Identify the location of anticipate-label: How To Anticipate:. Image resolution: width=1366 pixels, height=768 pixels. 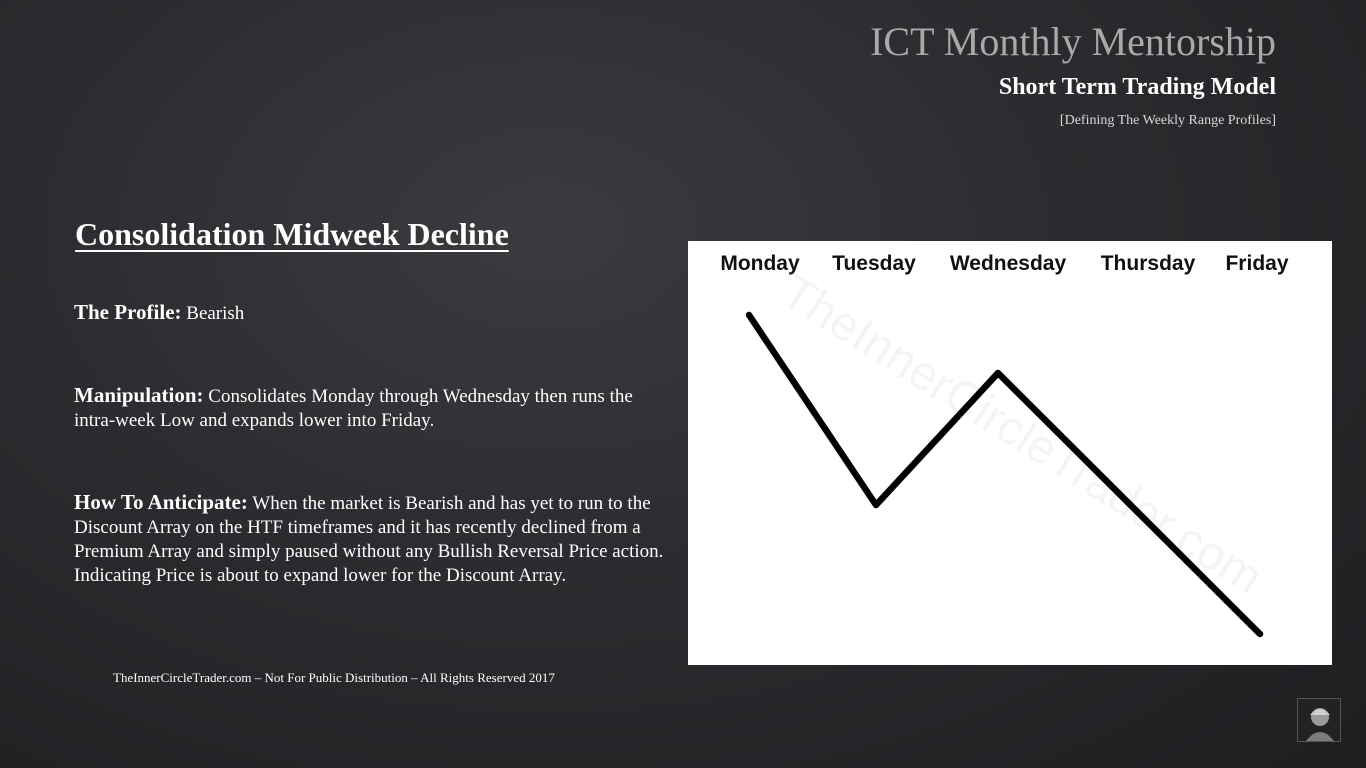
(161, 502).